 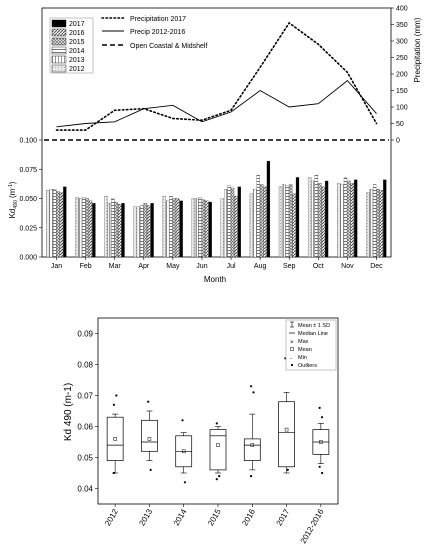 What do you see at coordinates (314, 326) in the screenshot?
I see `legend-label-mean-sd: Mean ± 1 SD` at bounding box center [314, 326].